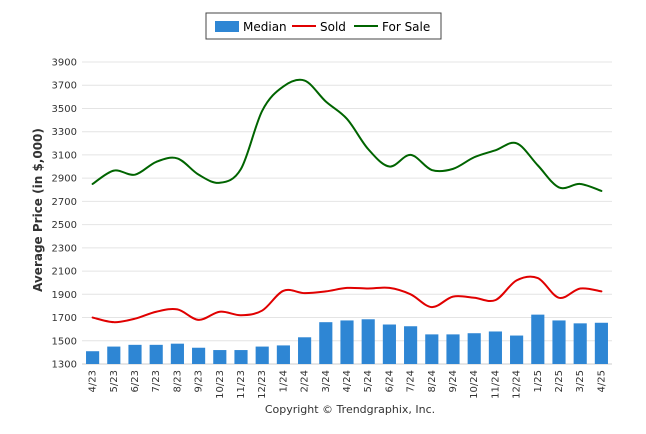 The height and width of the screenshot is (434, 646). What do you see at coordinates (580, 343) in the screenshot?
I see `bar-median-3/25` at bounding box center [580, 343].